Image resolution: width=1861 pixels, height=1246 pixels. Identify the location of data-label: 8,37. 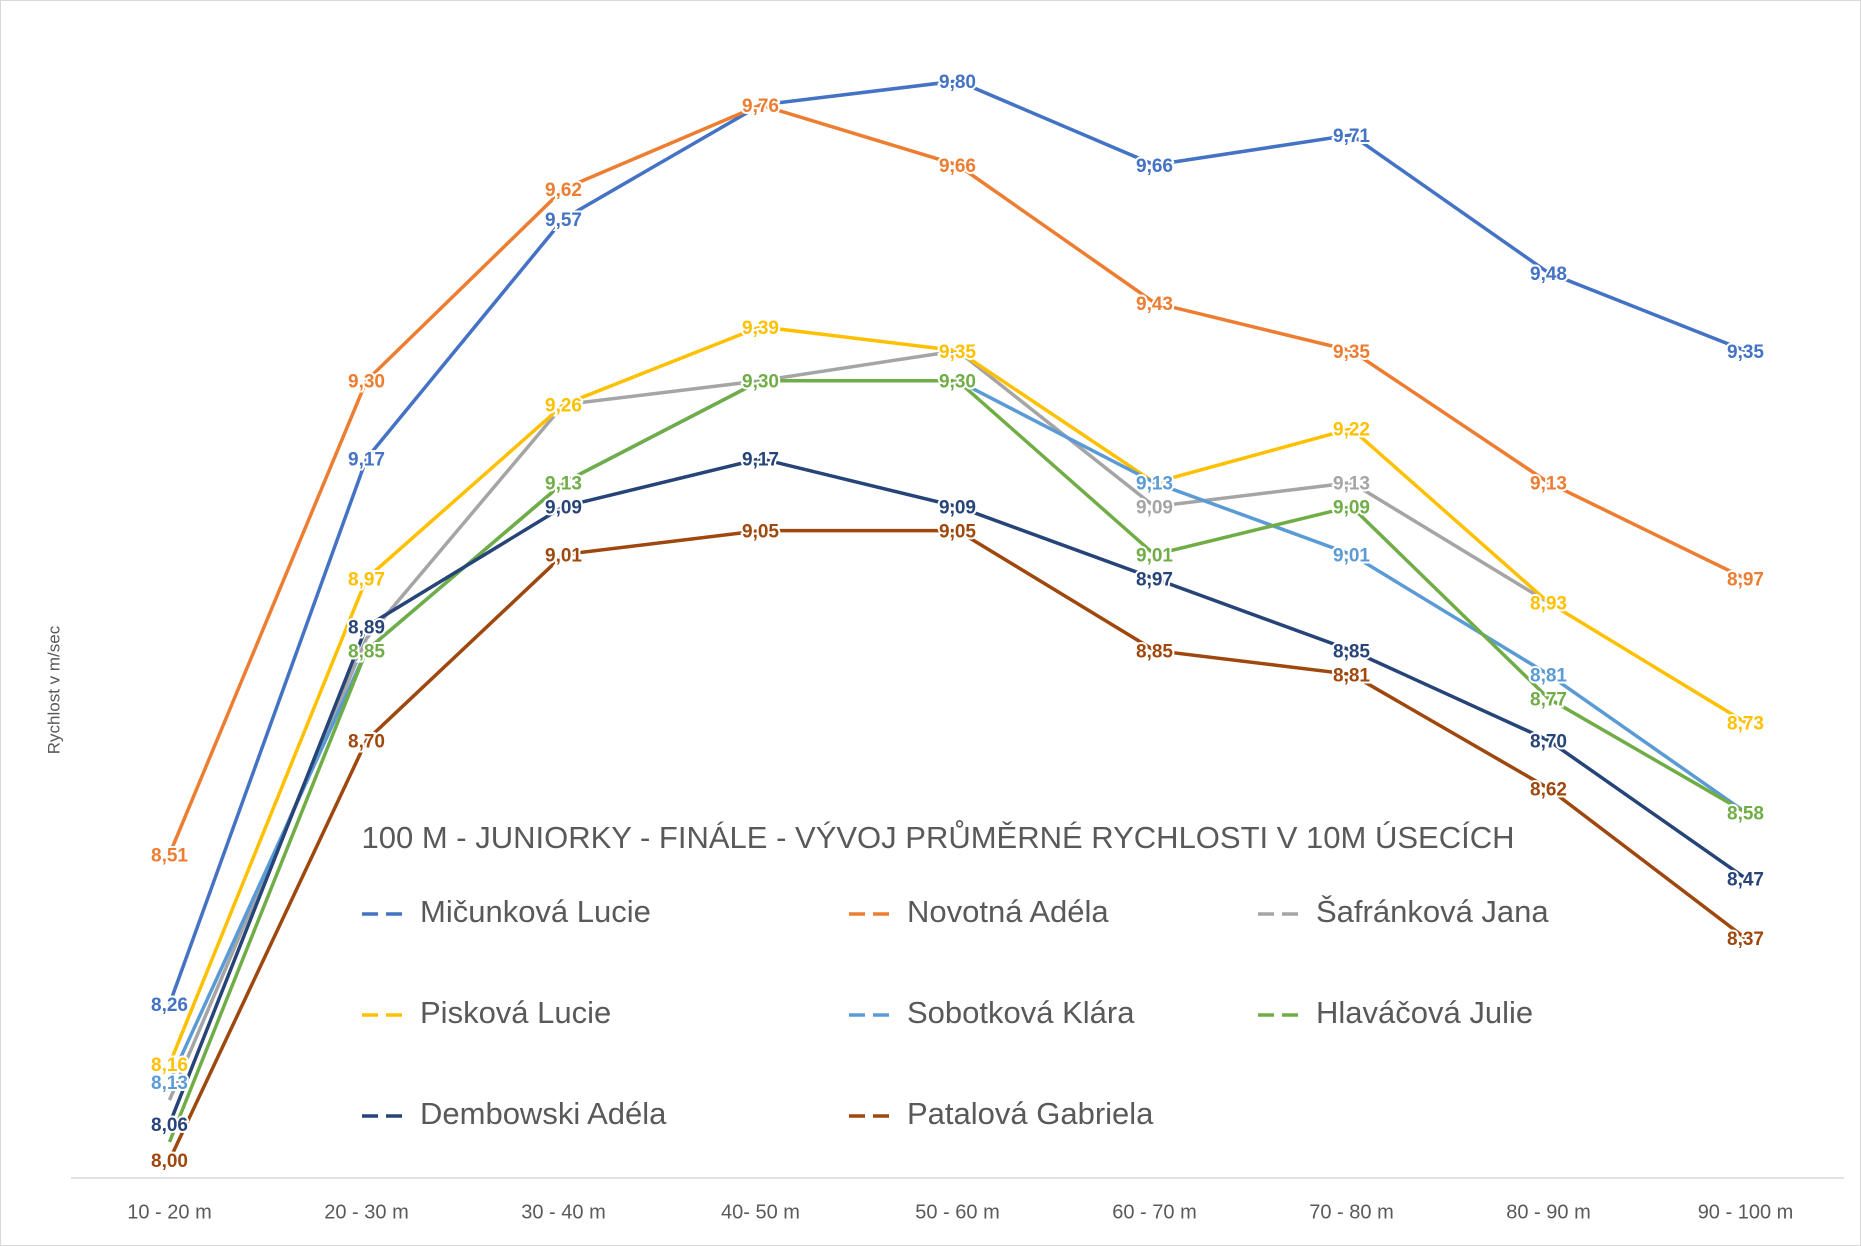
(1745, 939).